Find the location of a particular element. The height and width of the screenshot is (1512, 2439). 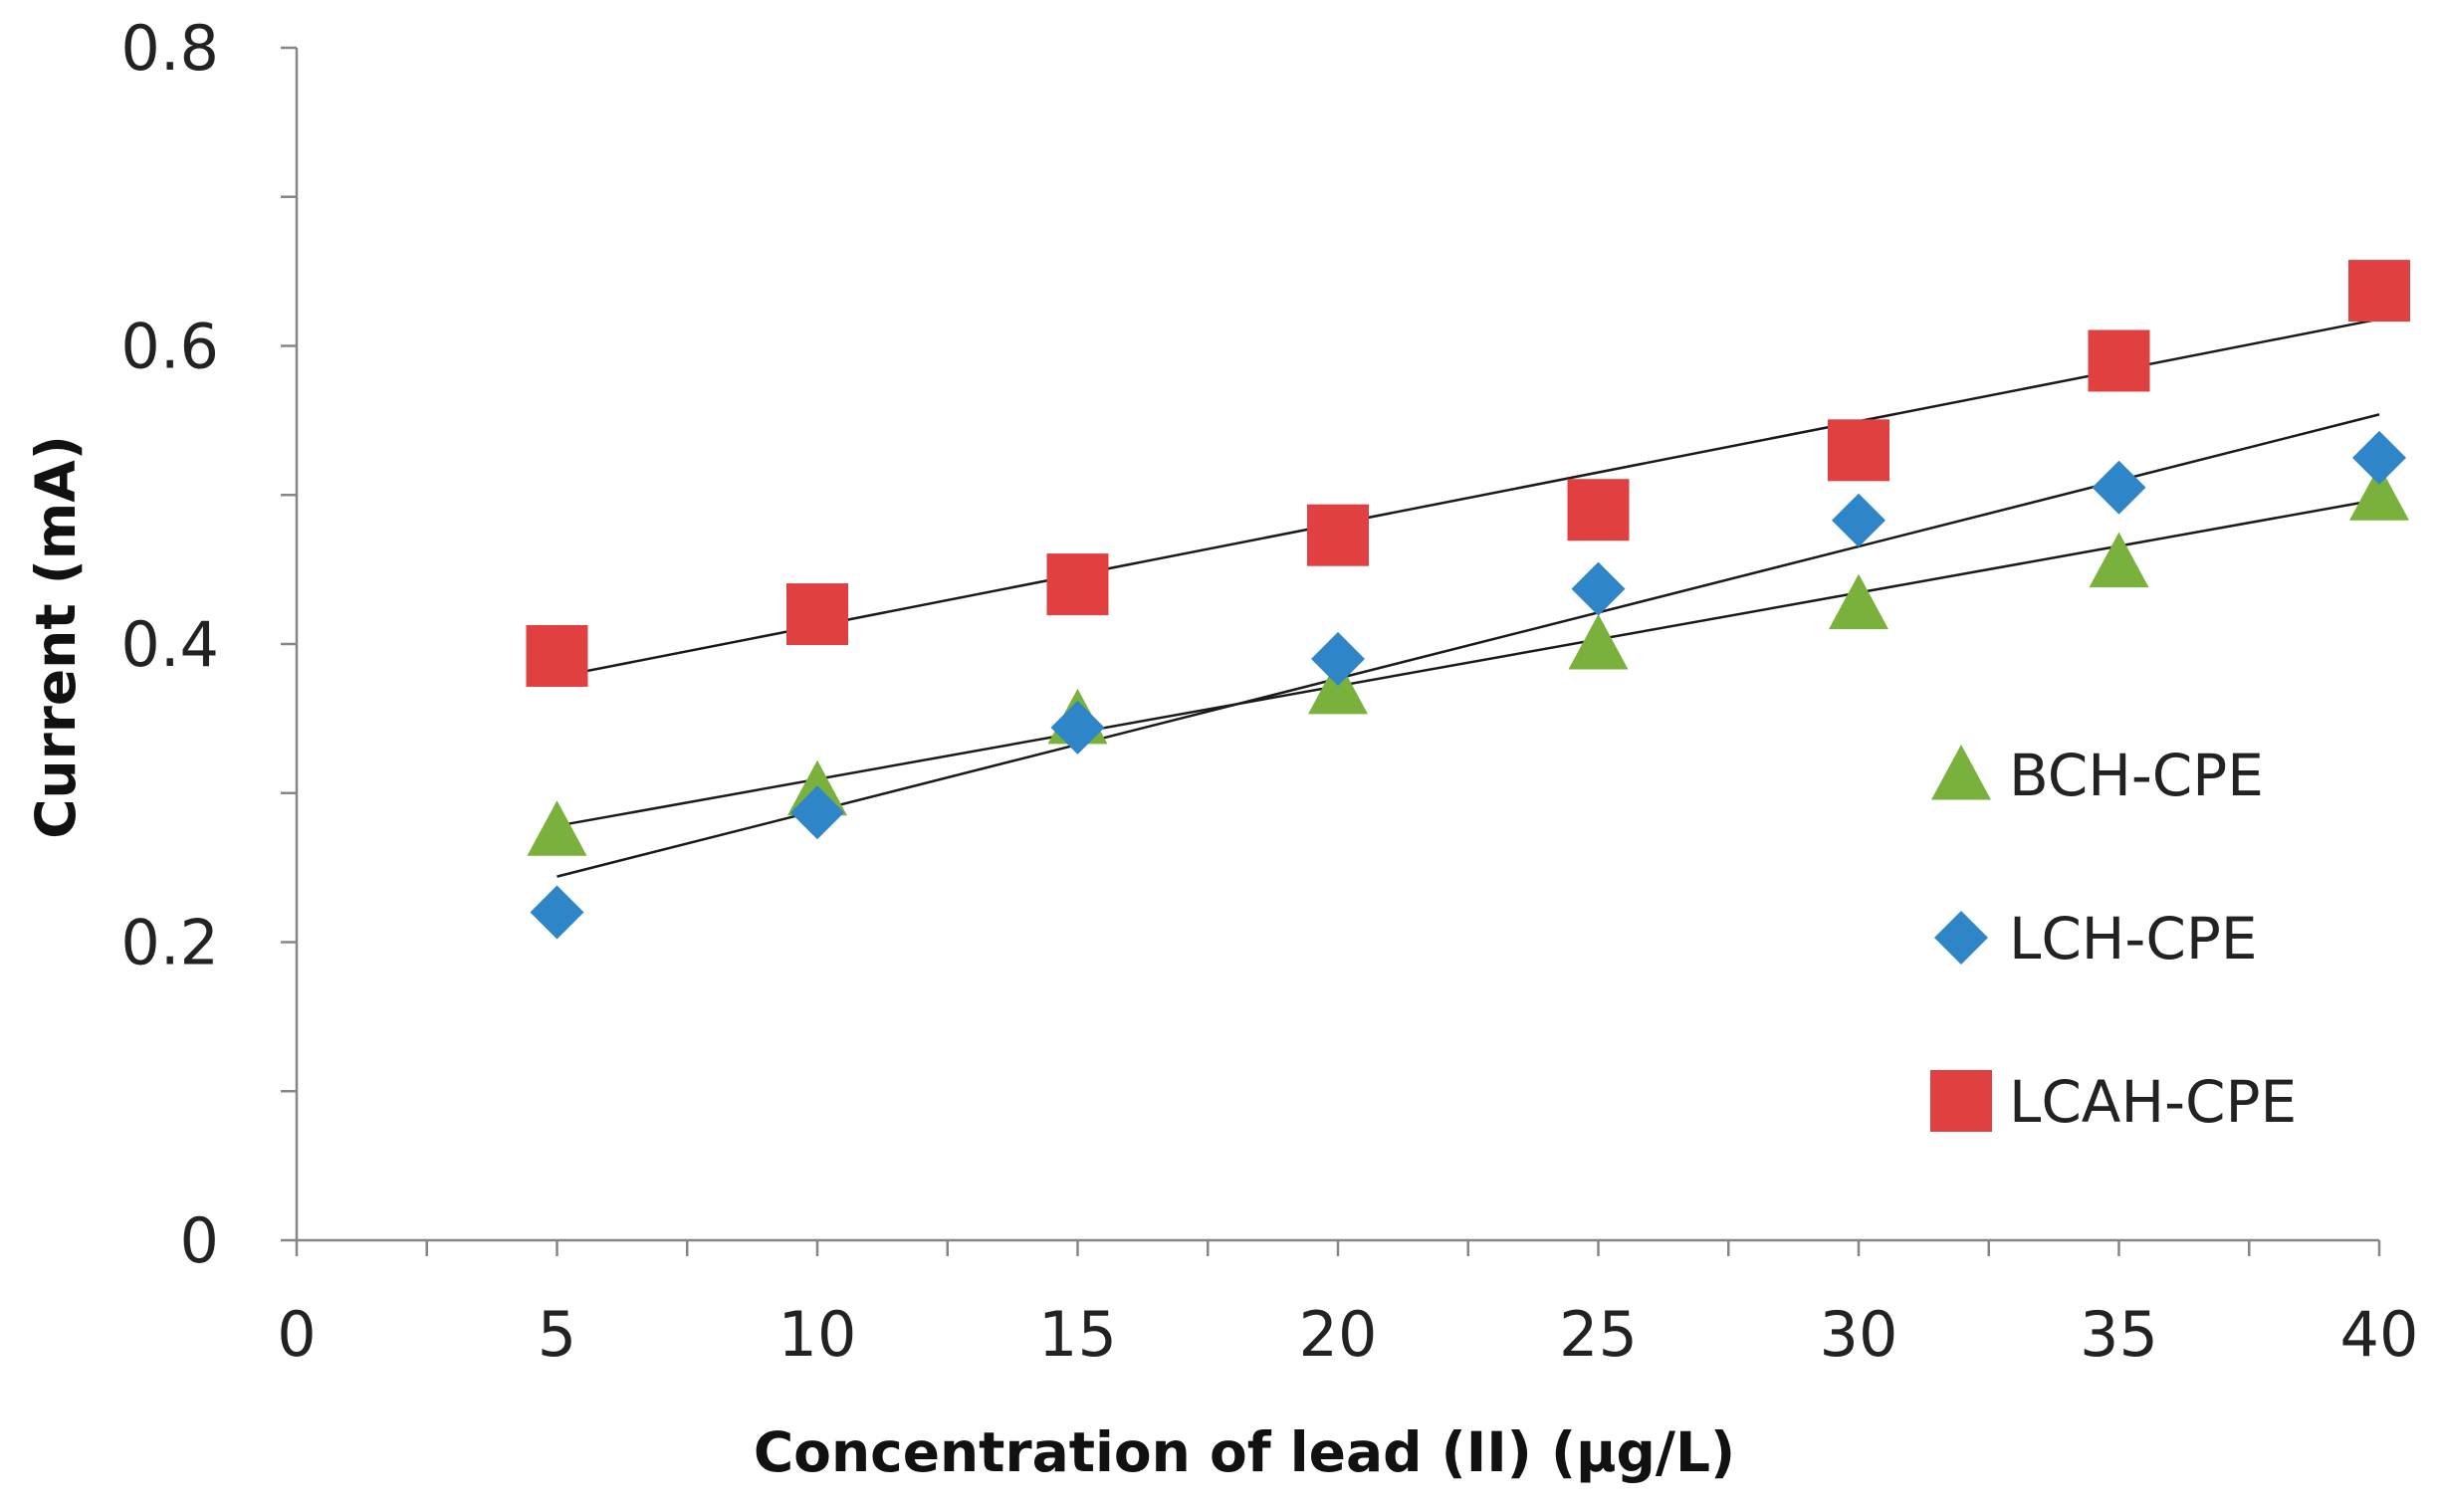

legend: BCH-CPE LCH-CPE LCAH-CPE is located at coordinates (2113, 939).